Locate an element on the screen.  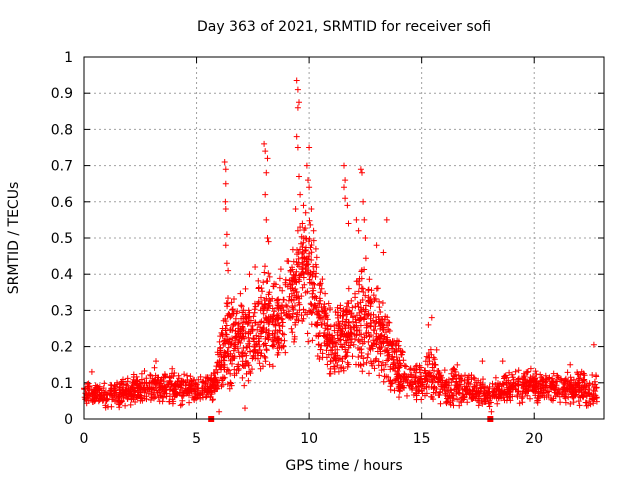
y-tick-label: 0.4 is located at coordinates (62, 275).